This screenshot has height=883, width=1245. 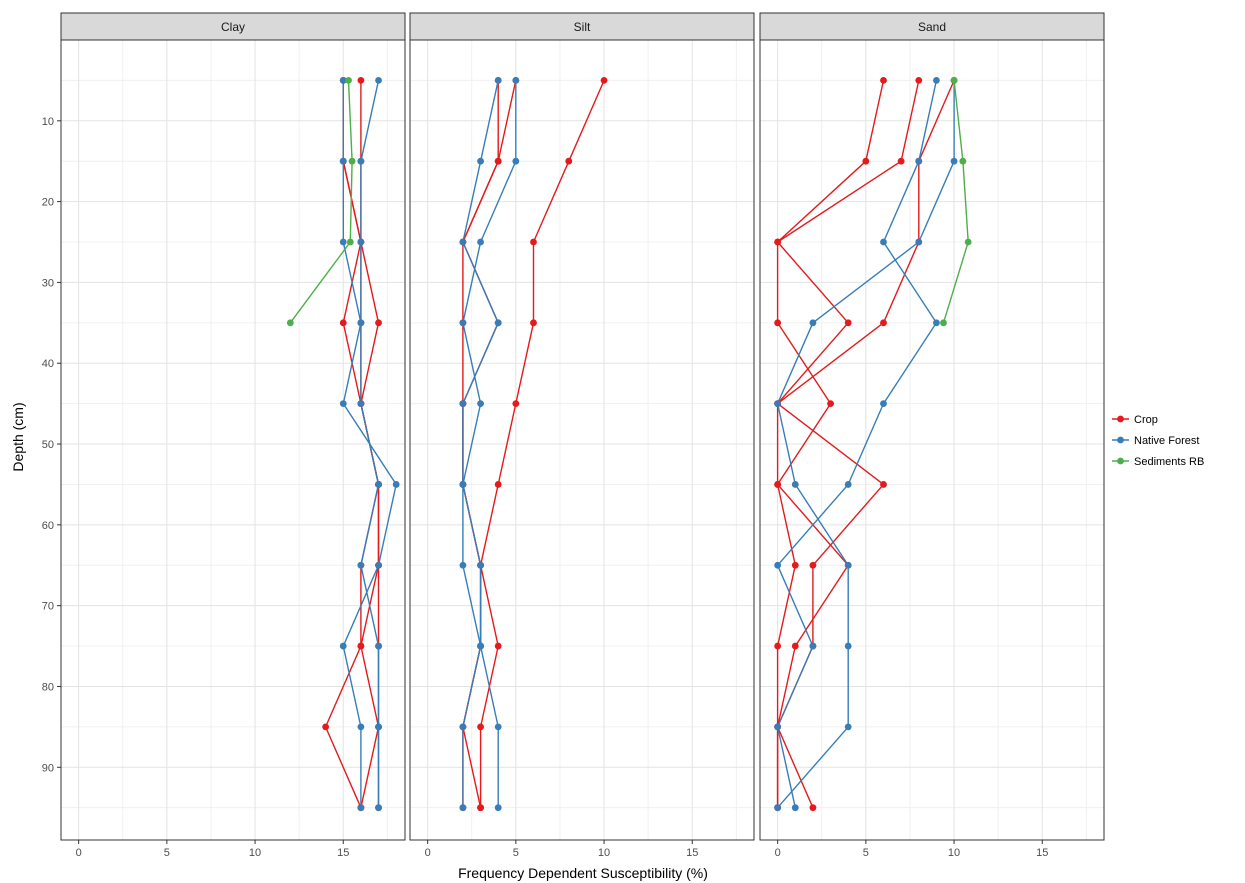 What do you see at coordinates (582, 27) in the screenshot?
I see `facet-strip-label: Silt` at bounding box center [582, 27].